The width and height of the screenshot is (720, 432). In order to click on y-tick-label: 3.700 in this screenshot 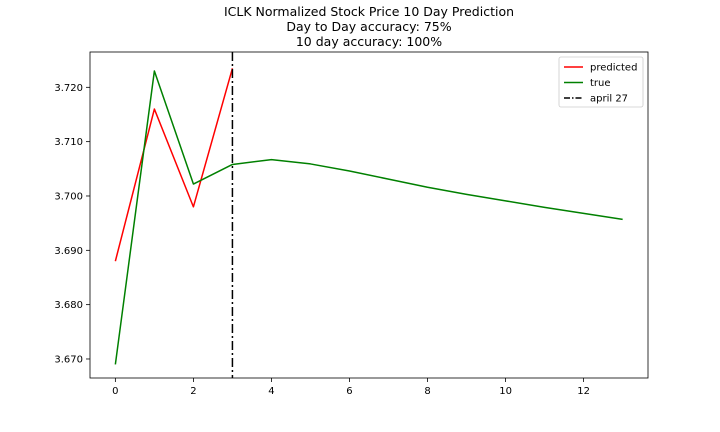, I will do `click(68, 196)`.